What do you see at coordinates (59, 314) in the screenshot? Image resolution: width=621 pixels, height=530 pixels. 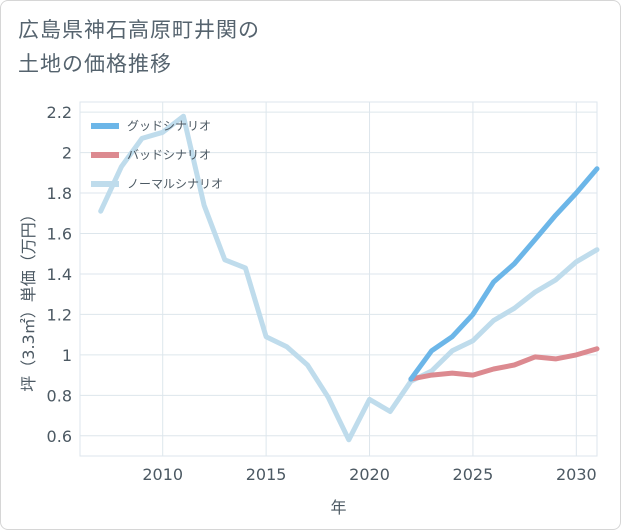 I see `y-tick-label: 1.2` at bounding box center [59, 314].